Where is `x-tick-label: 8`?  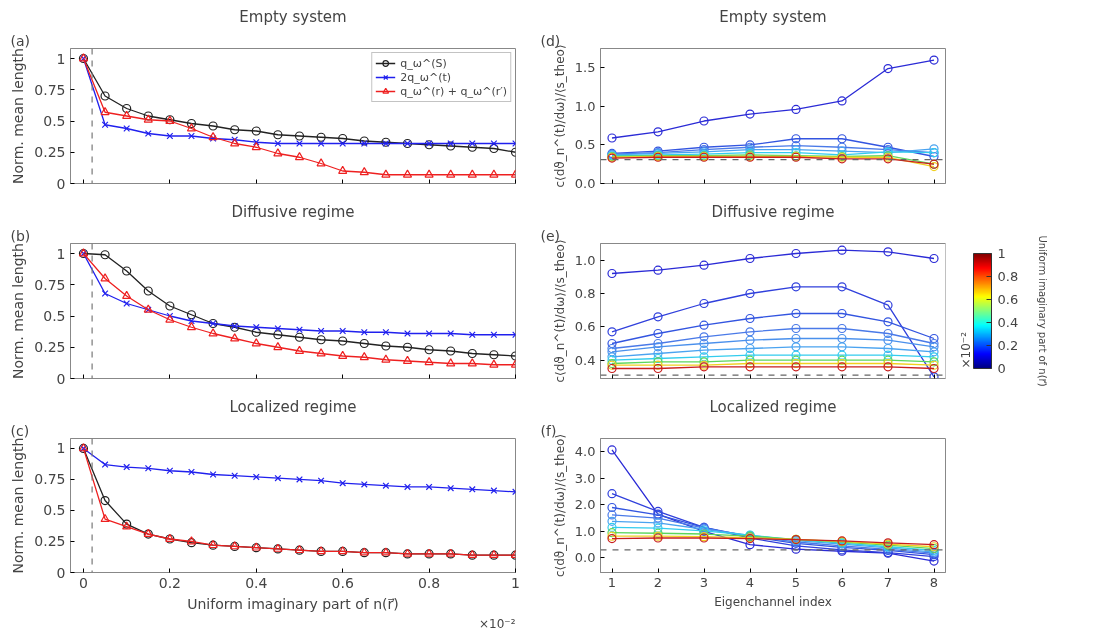
x-tick-label: 8 is located at coordinates (934, 582).